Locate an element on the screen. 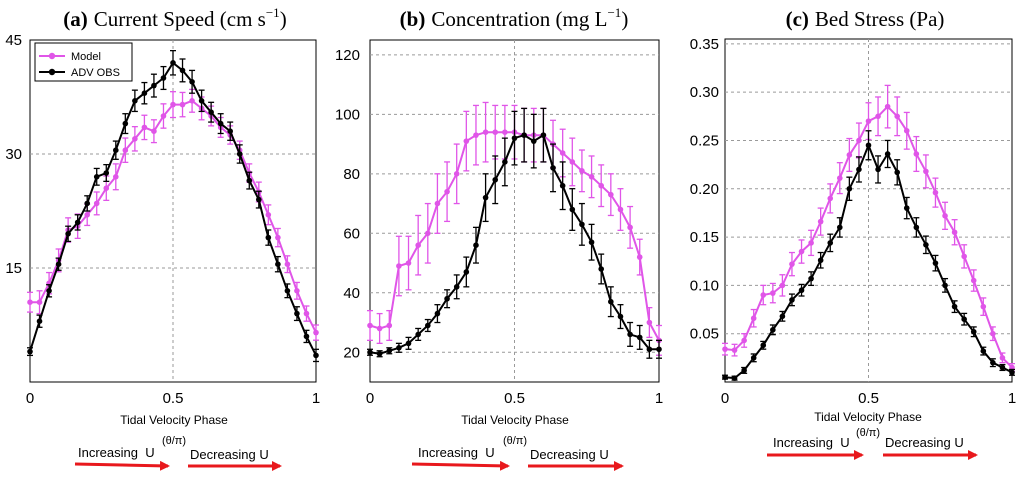  panel-c-xtick-label: 0.5 is located at coordinates (868, 398).